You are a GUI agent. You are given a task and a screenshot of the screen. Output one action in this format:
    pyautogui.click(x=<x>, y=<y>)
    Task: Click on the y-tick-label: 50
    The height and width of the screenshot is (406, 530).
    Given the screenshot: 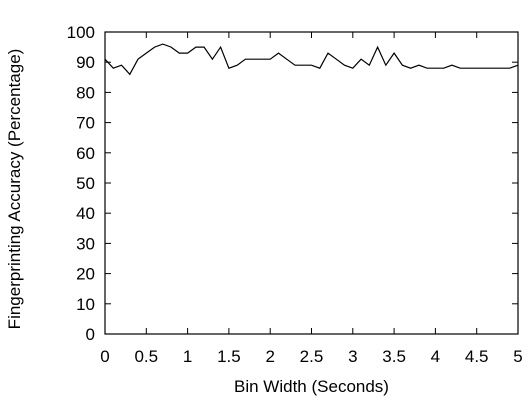 What is the action you would take?
    pyautogui.click(x=85, y=183)
    